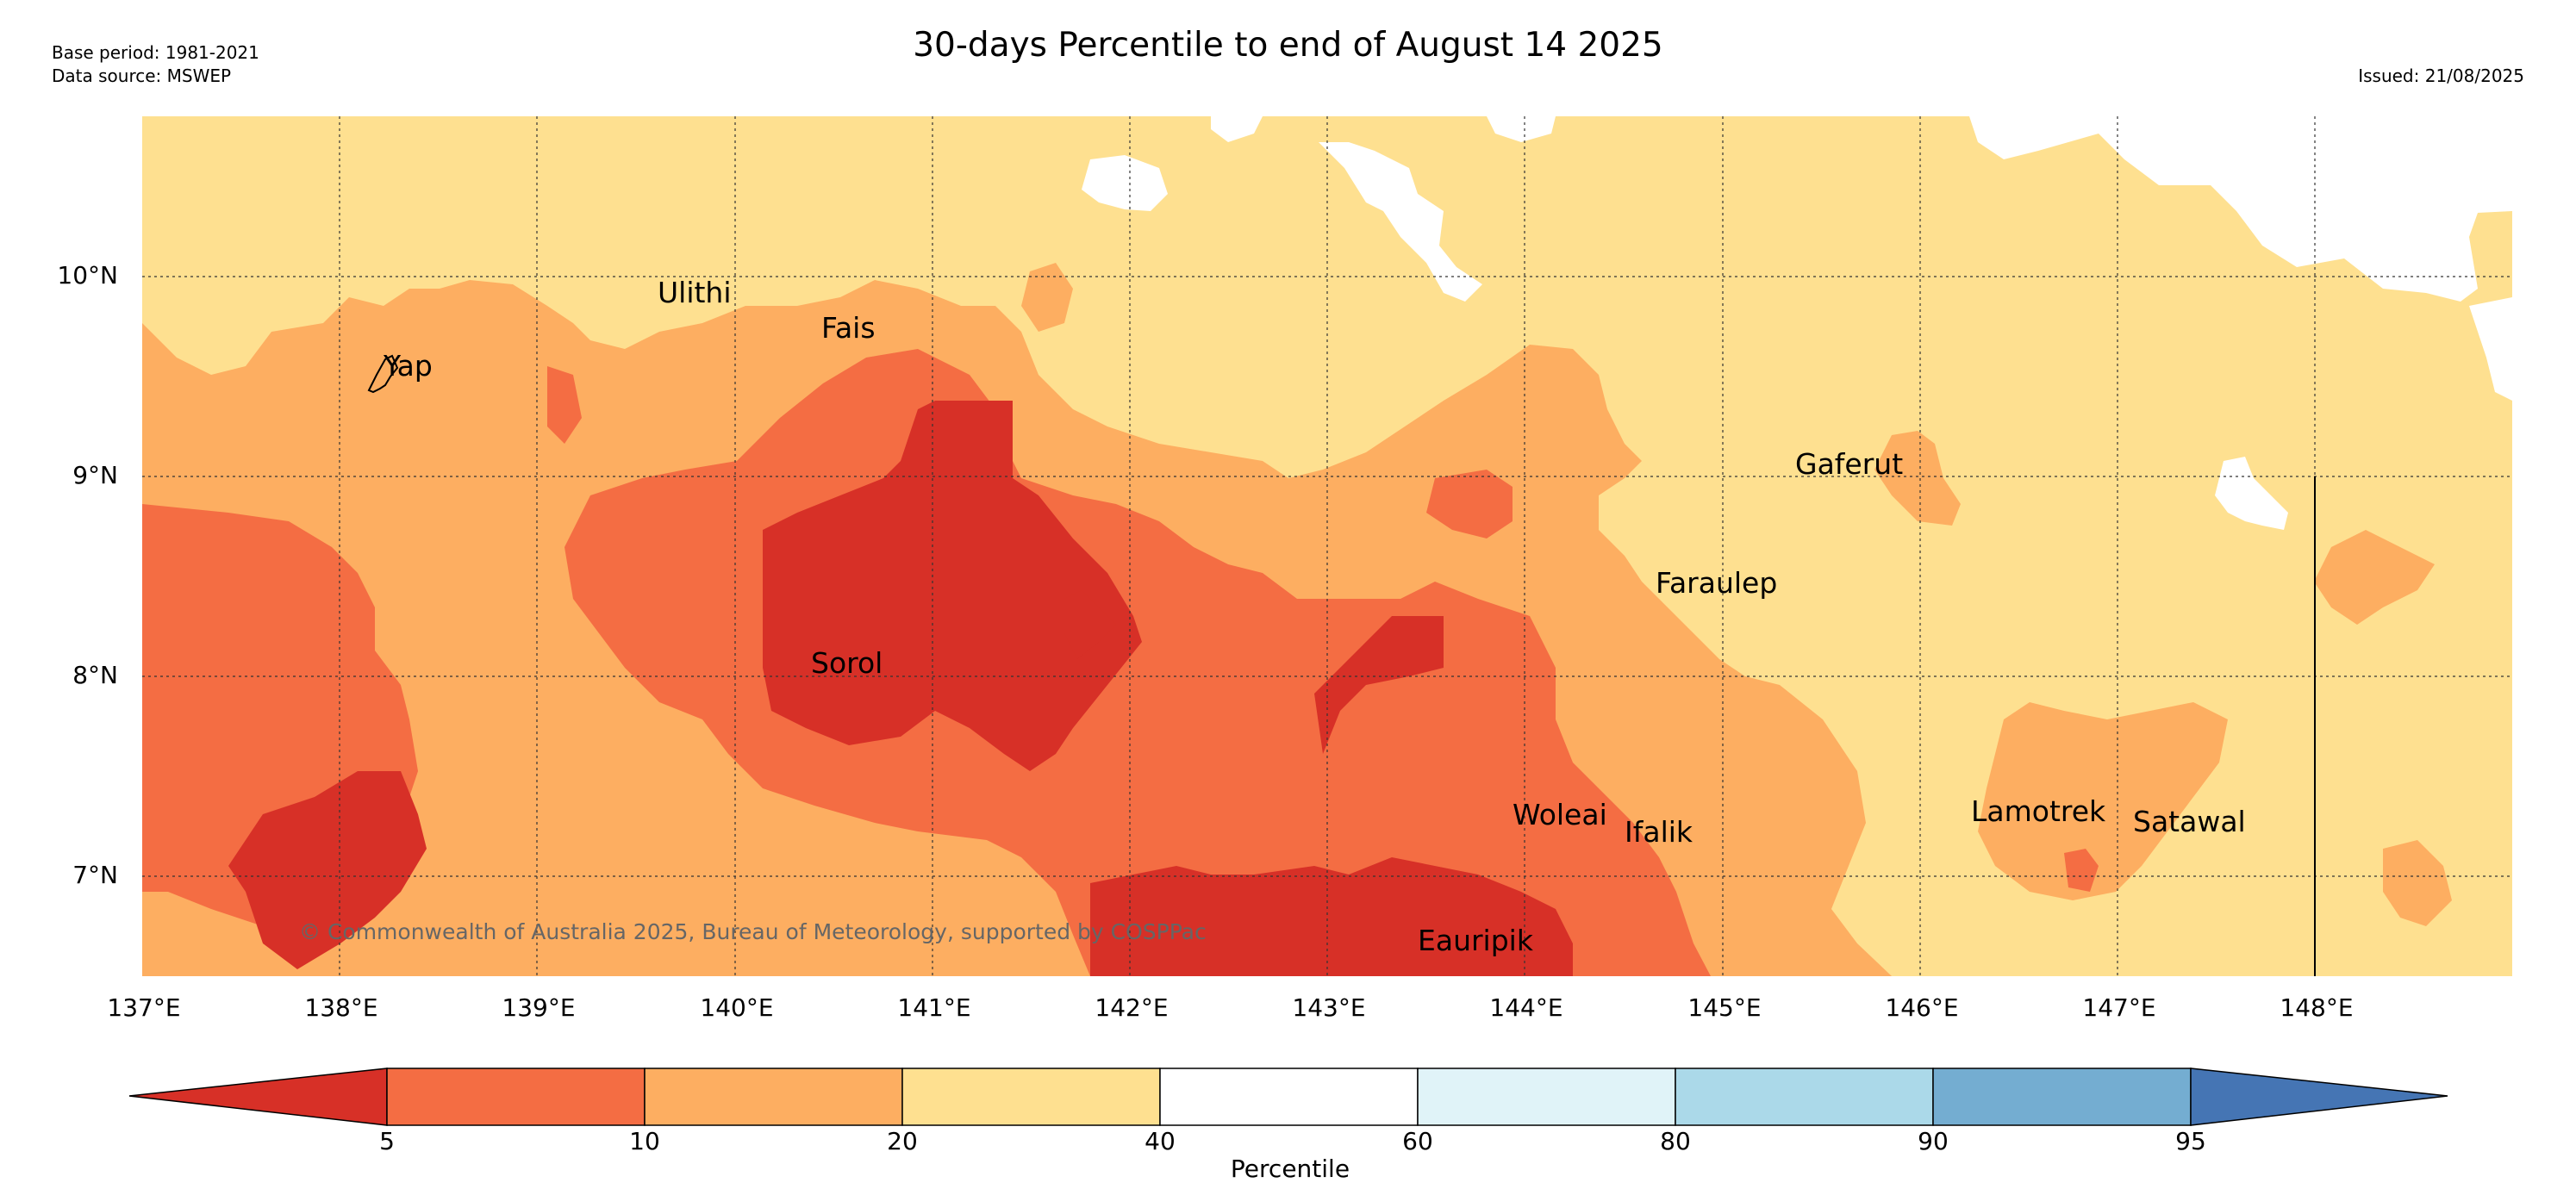 The image size is (2576, 1189). I want to click on place-label-yap: Yap, so click(408, 366).